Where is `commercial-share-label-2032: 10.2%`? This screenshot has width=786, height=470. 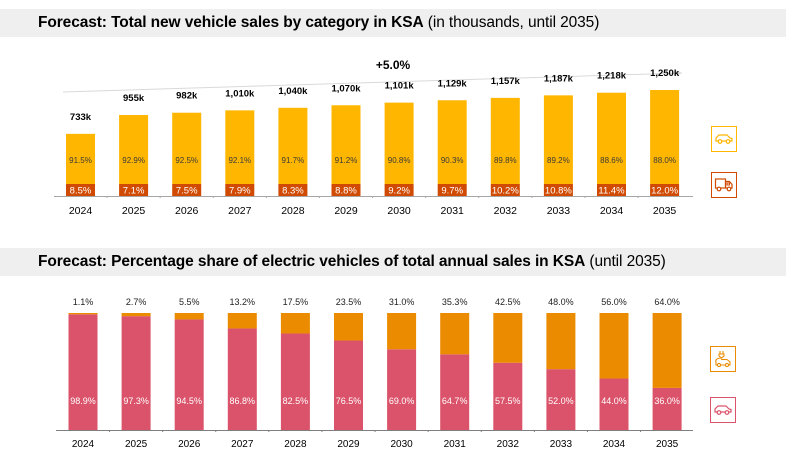
commercial-share-label-2032: 10.2% is located at coordinates (505, 191).